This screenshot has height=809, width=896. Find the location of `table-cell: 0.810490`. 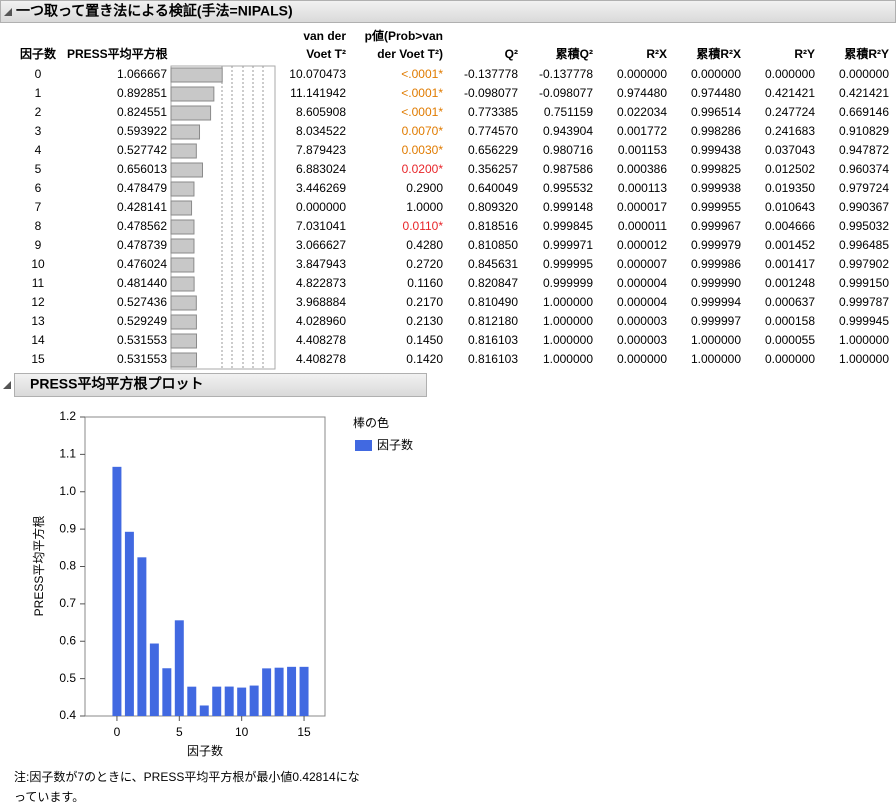

table-cell: 0.810490 is located at coordinates (493, 302).